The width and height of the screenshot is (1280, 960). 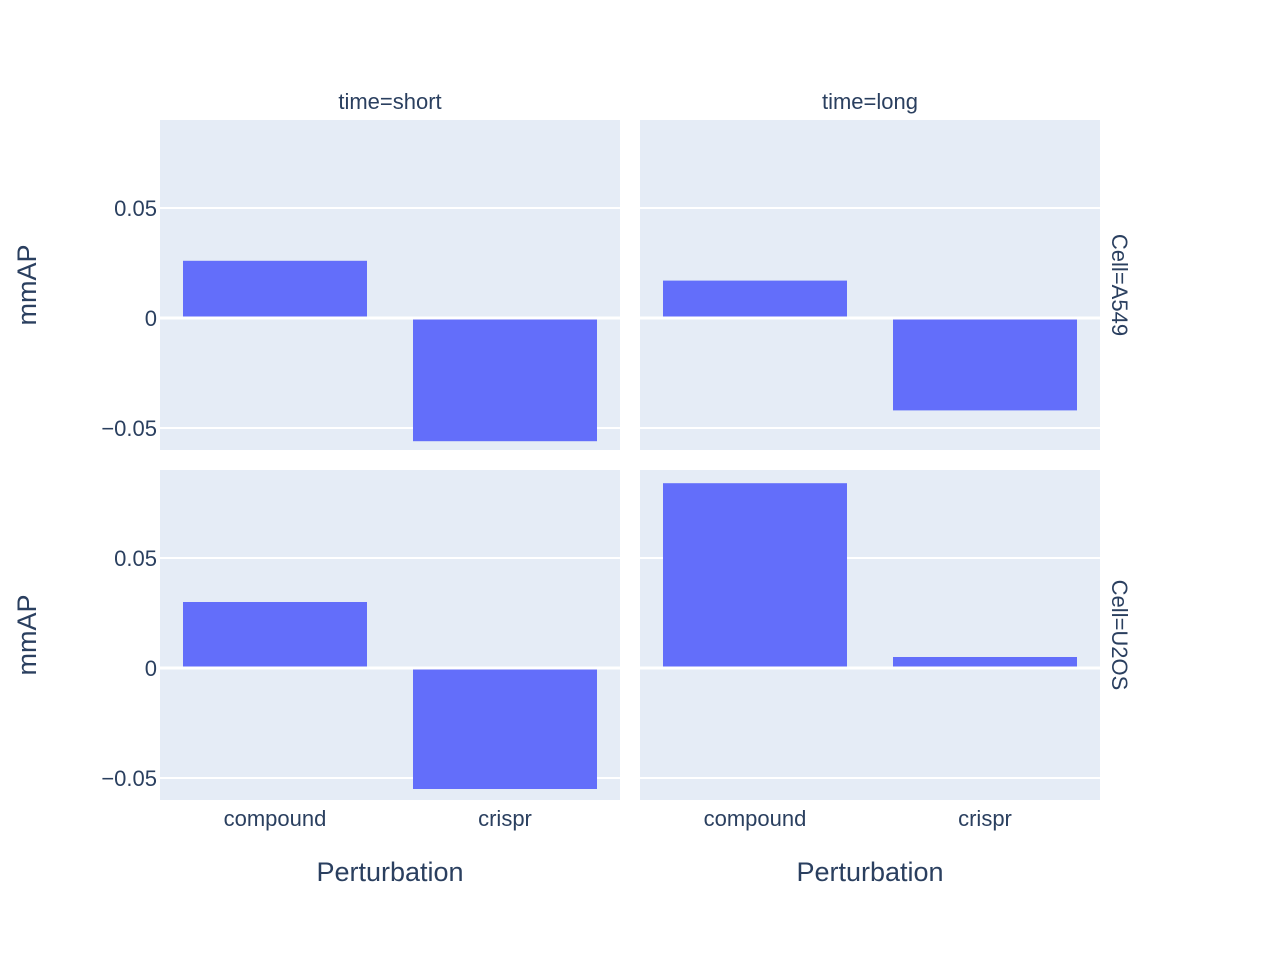 I want to click on facet-row-title: Cell=A549, so click(x=1119, y=285).